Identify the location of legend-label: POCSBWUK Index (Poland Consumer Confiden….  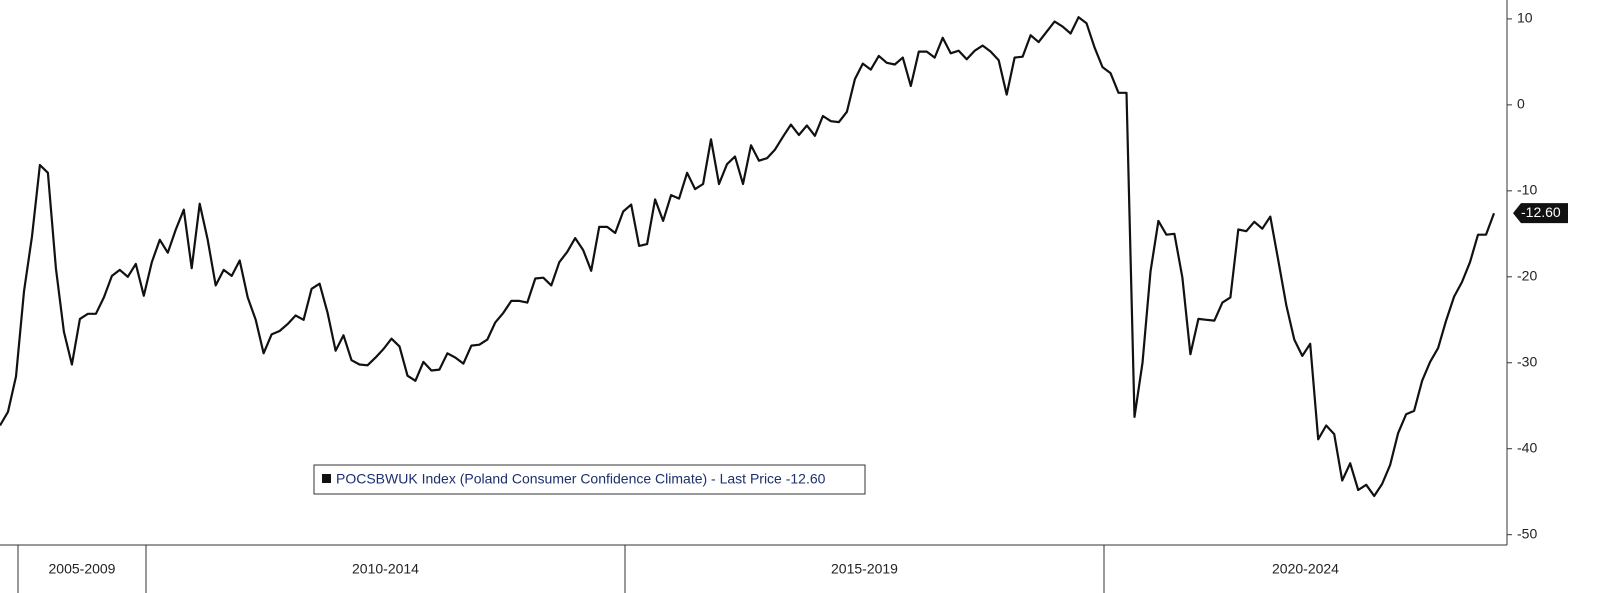
(581, 479).